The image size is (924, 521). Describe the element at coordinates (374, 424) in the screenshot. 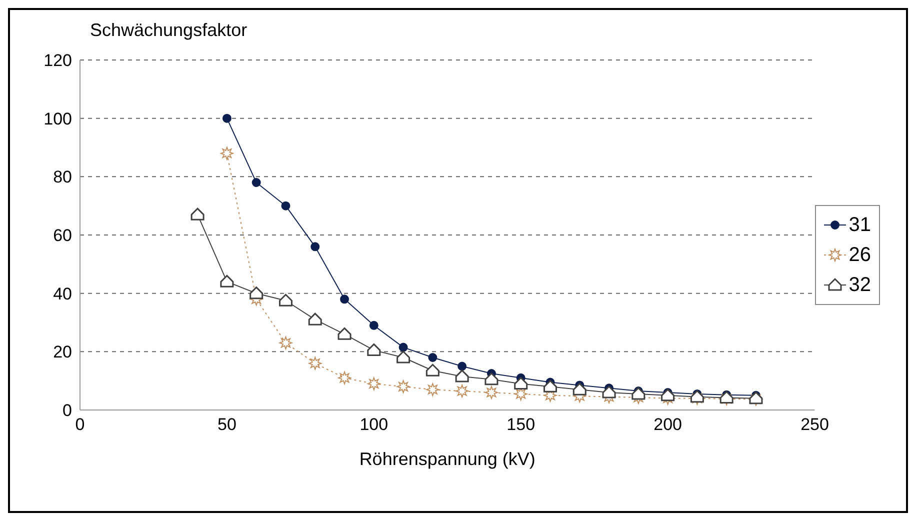

I see `x-tick-label: 100` at that location.